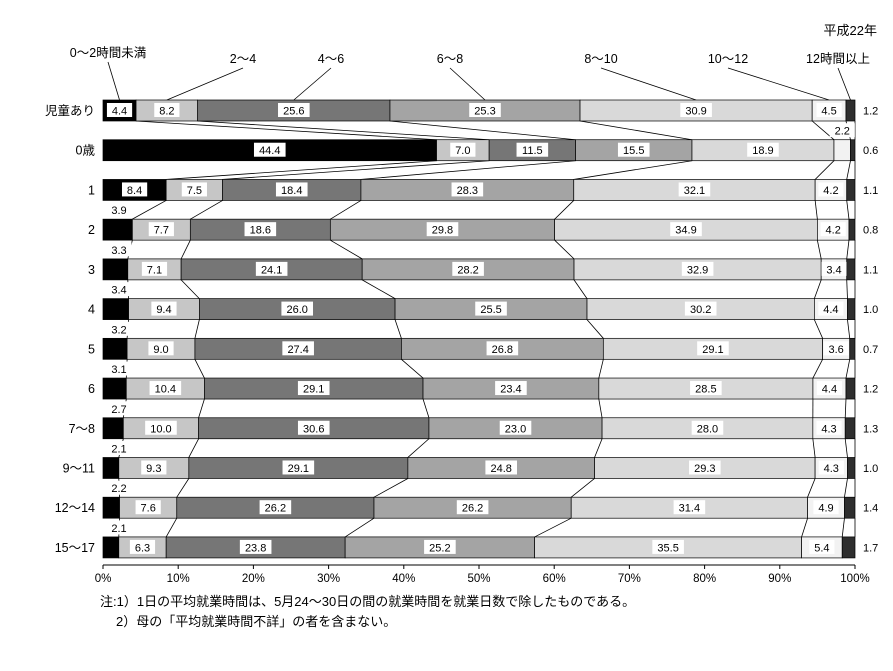 Image resolution: width=893 pixels, height=671 pixels. I want to click on value-label: 9.3, so click(153, 469).